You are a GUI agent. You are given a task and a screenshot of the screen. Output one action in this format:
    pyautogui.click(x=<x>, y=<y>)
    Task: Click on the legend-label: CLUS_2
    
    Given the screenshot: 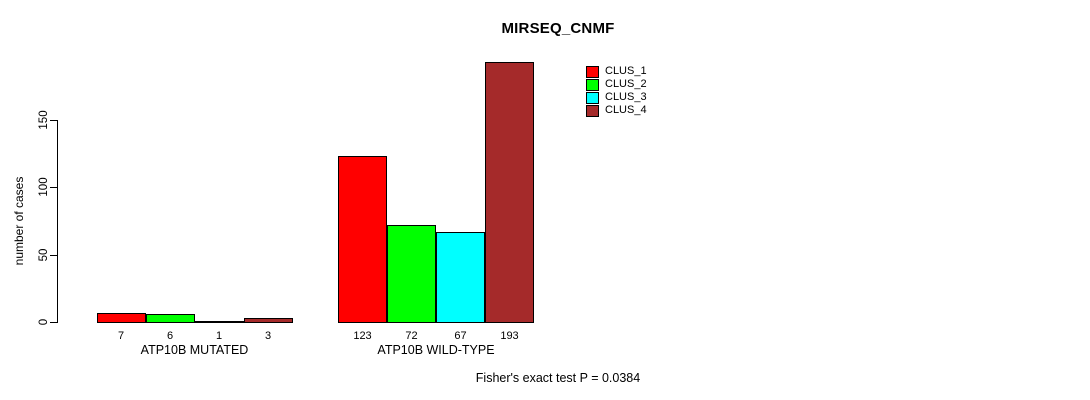 What is the action you would take?
    pyautogui.click(x=626, y=84)
    